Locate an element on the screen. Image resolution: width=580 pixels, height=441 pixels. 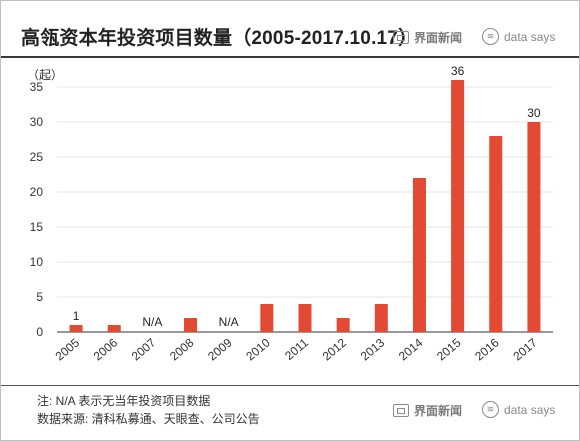
x-tick-label: 2006 is located at coordinates (106, 349).